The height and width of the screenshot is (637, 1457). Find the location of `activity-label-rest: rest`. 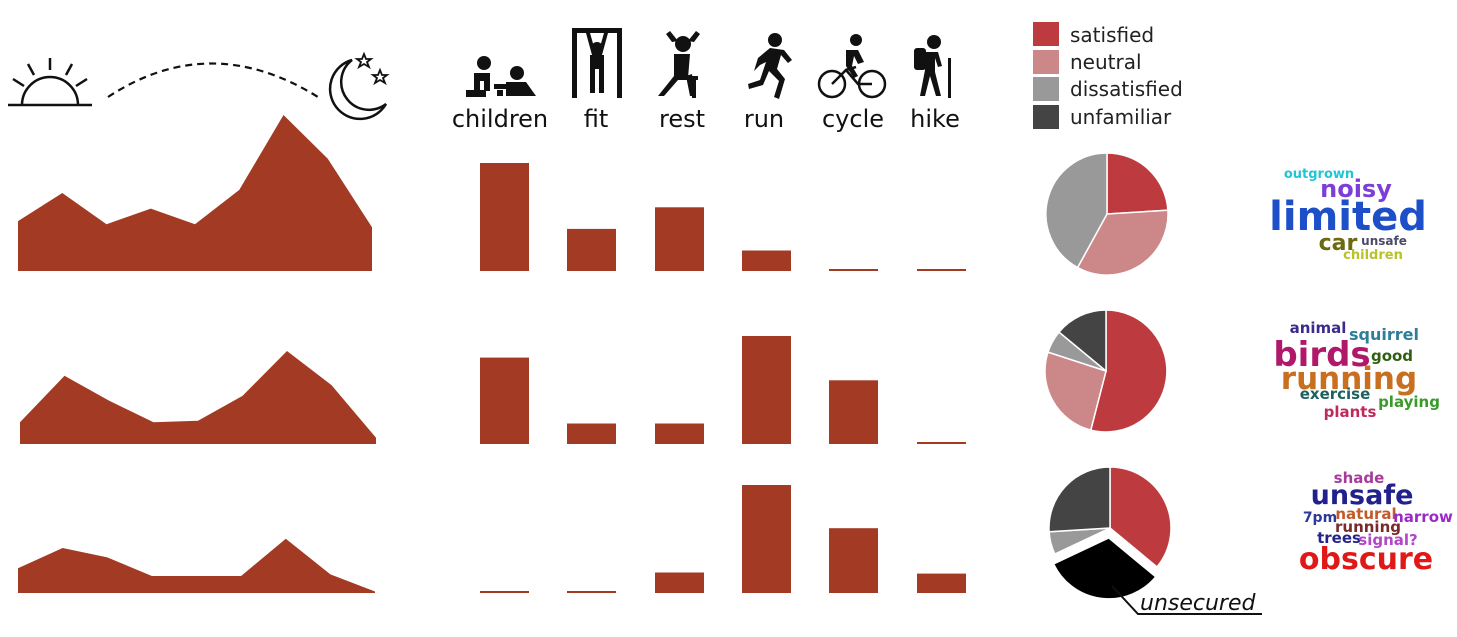

activity-label-rest: rest is located at coordinates (682, 119).